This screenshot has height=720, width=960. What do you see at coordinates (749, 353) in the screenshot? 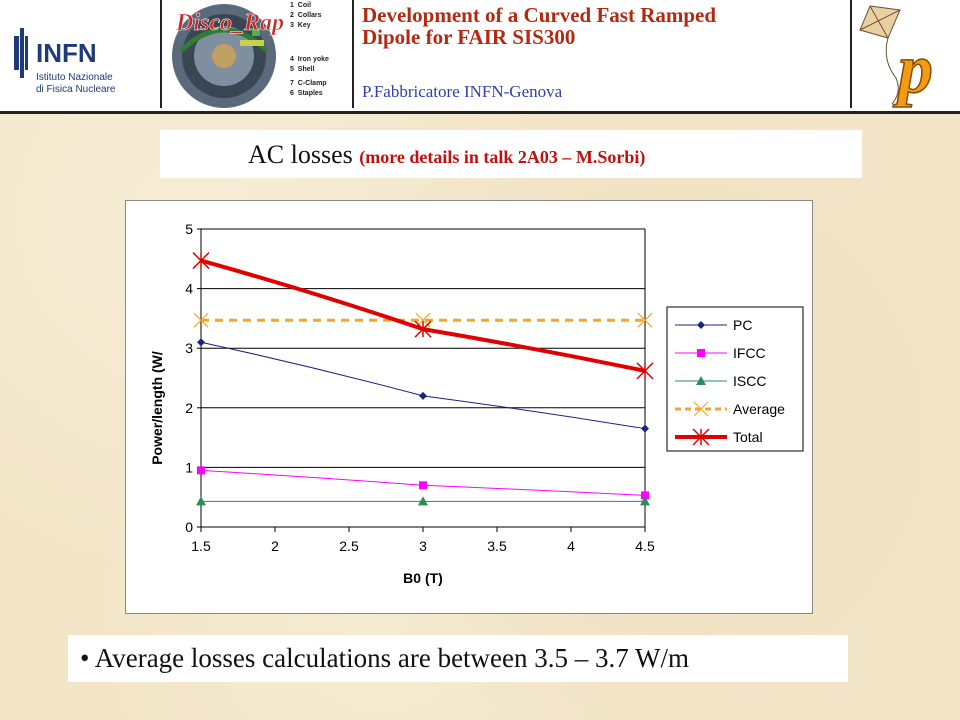
I see `legend-label-ifcc: IFCC` at bounding box center [749, 353].